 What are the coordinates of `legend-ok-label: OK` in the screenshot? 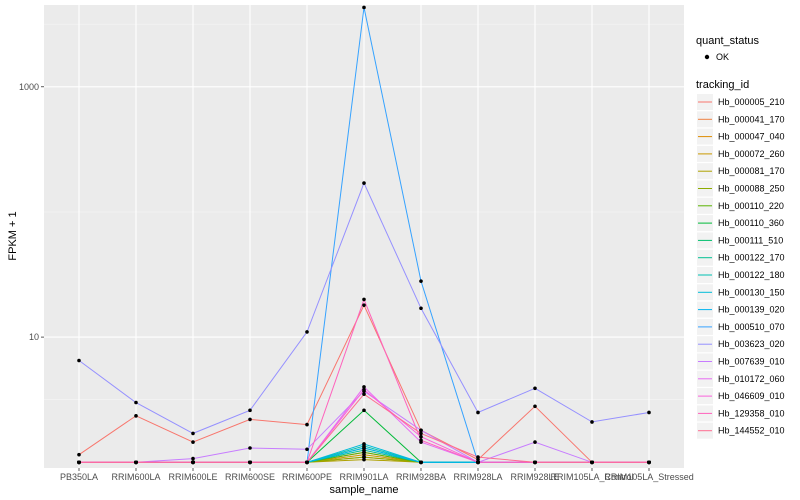 It's located at (722, 57).